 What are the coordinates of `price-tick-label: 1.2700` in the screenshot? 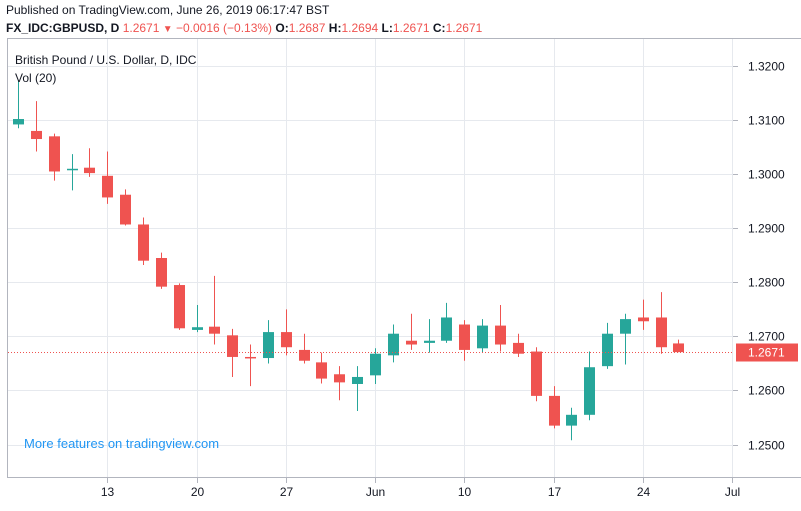 It's located at (766, 337).